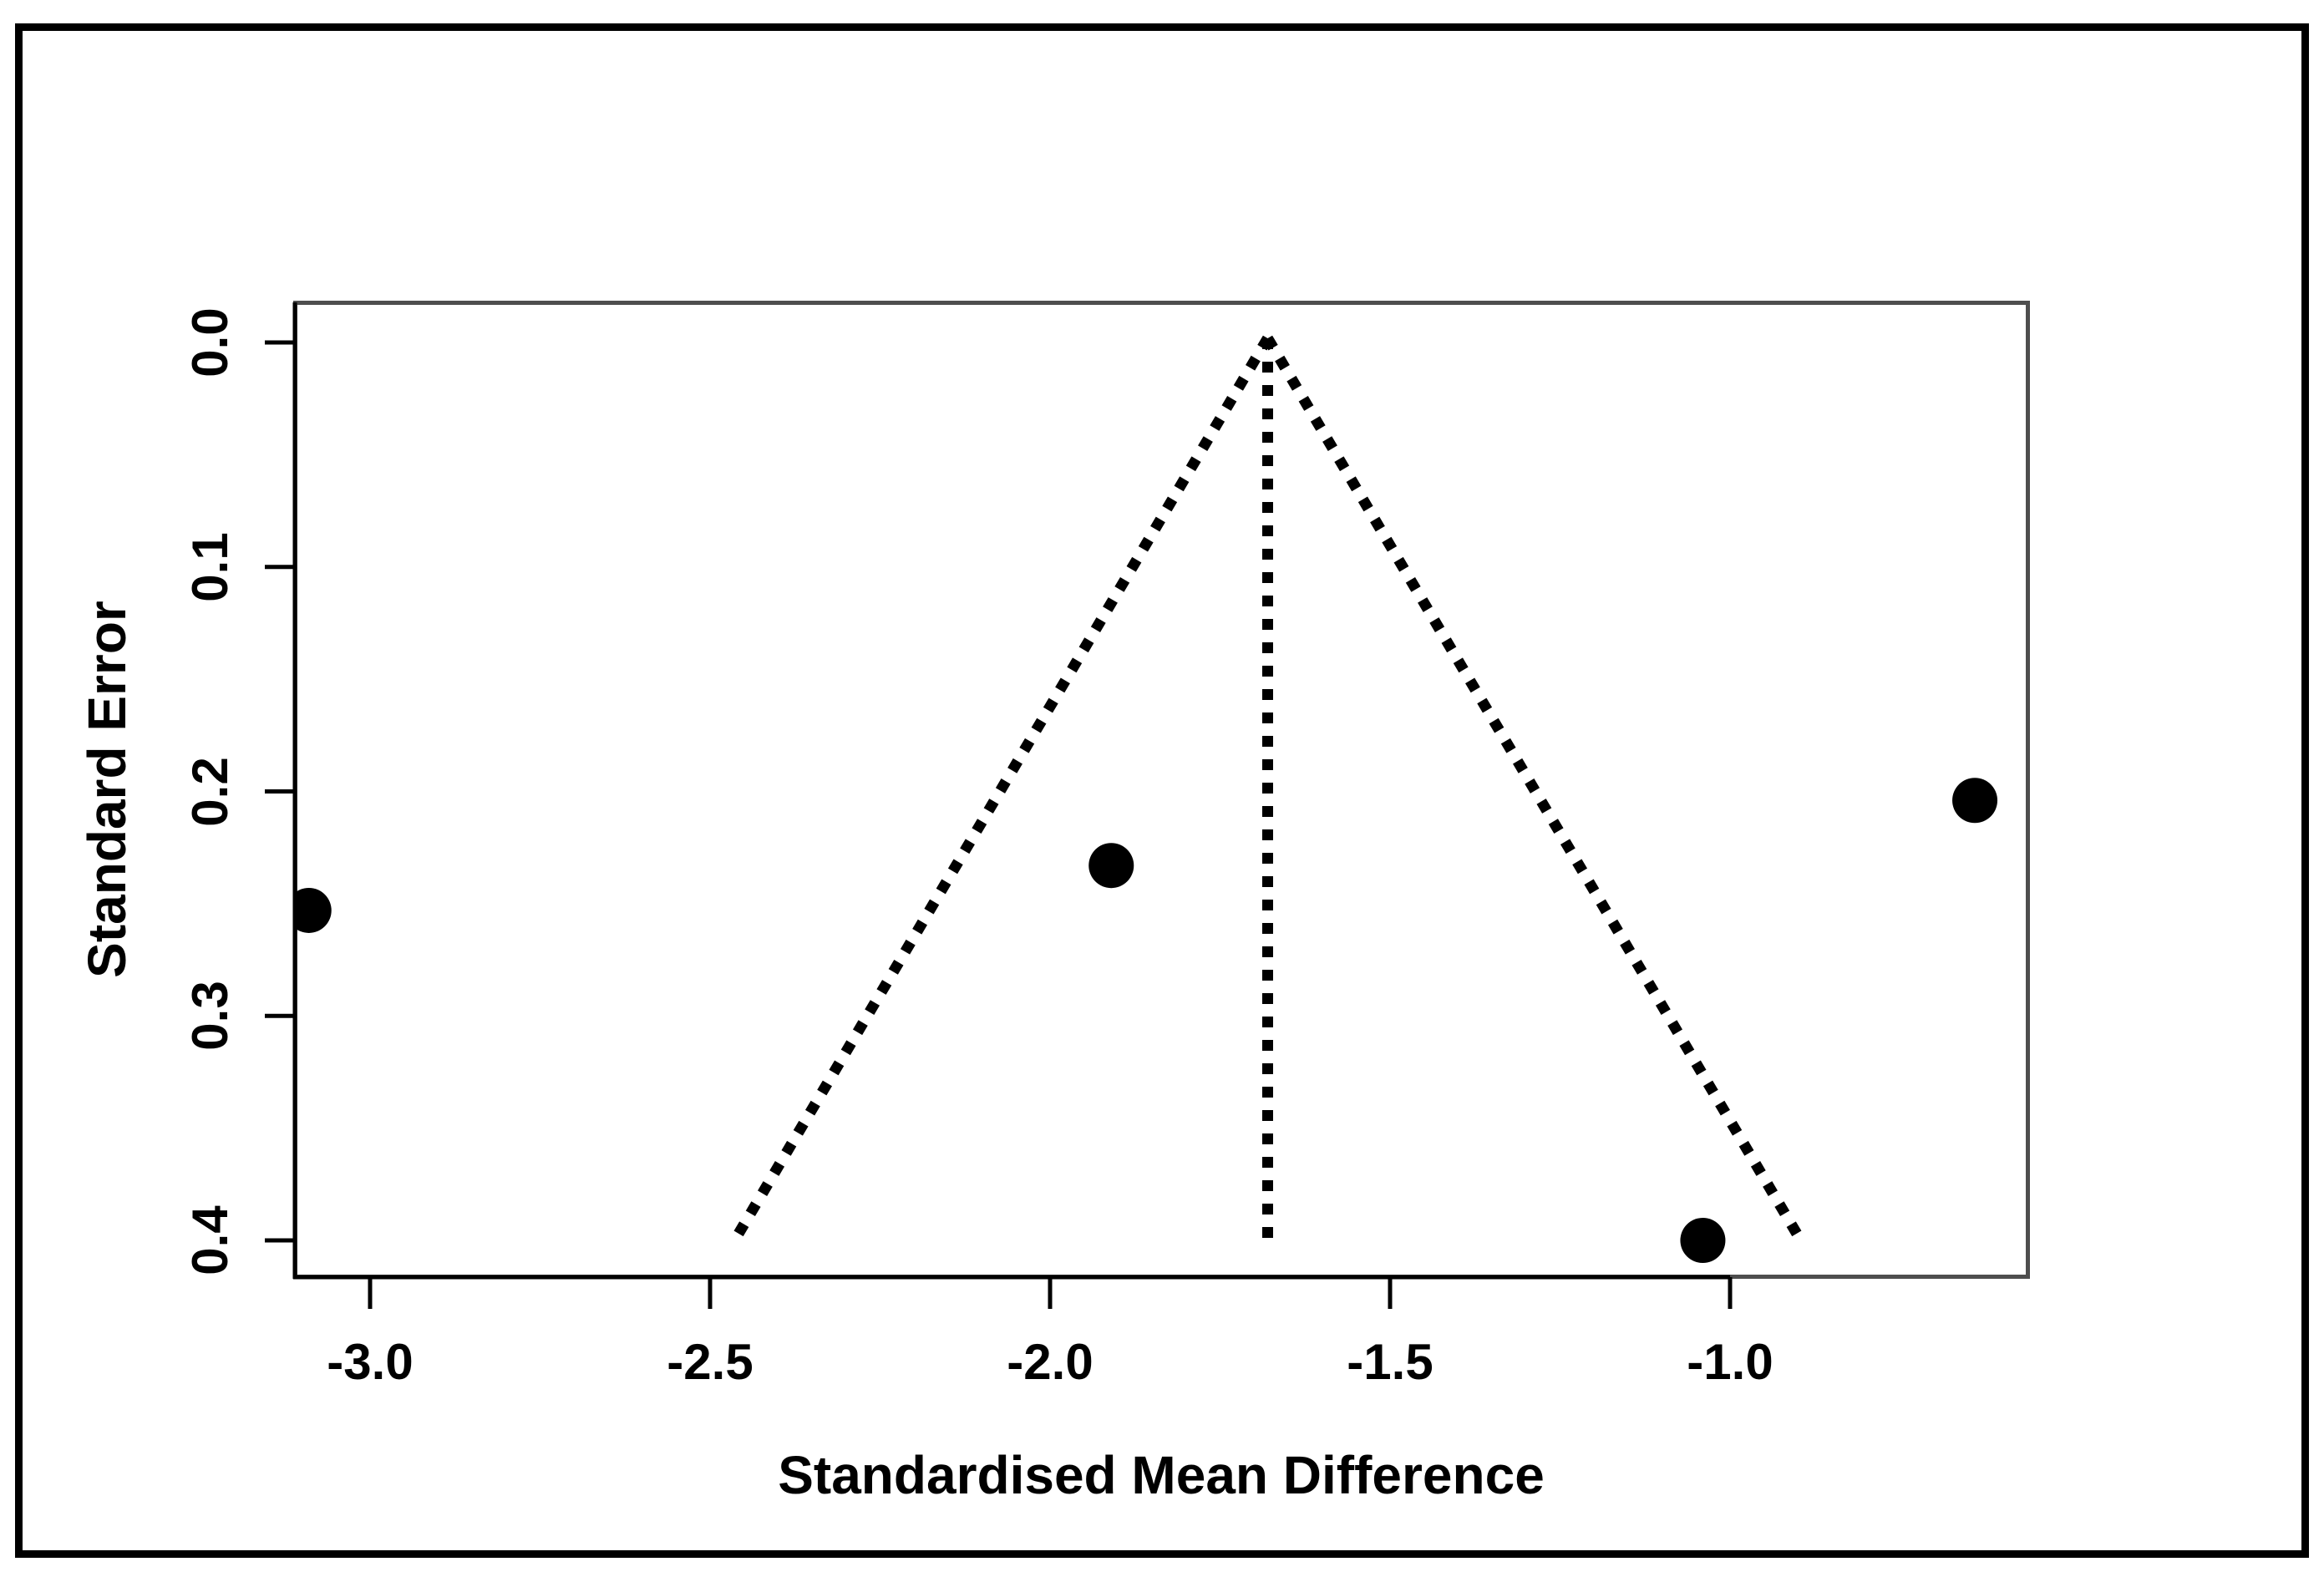 The image size is (2324, 1577). Describe the element at coordinates (1161, 1475) in the screenshot. I see `x-axis-title: Standardised Mean Difference` at that location.